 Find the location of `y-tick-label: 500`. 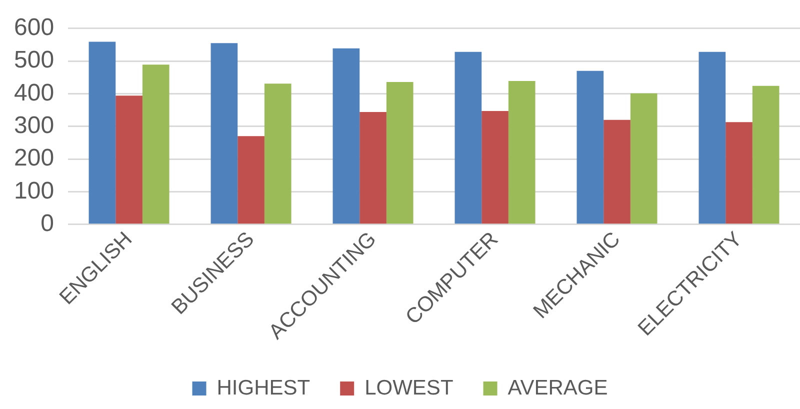

y-tick-label: 500 is located at coordinates (34, 60).